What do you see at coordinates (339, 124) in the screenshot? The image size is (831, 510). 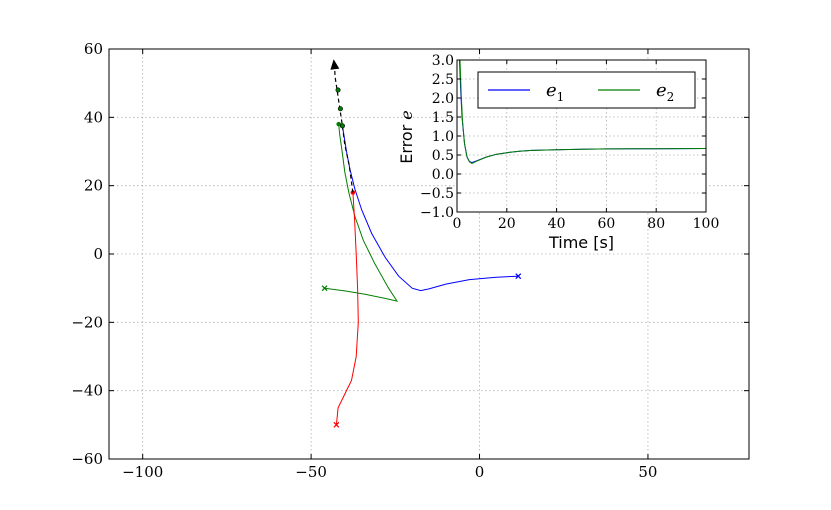 I see `end-marker` at bounding box center [339, 124].